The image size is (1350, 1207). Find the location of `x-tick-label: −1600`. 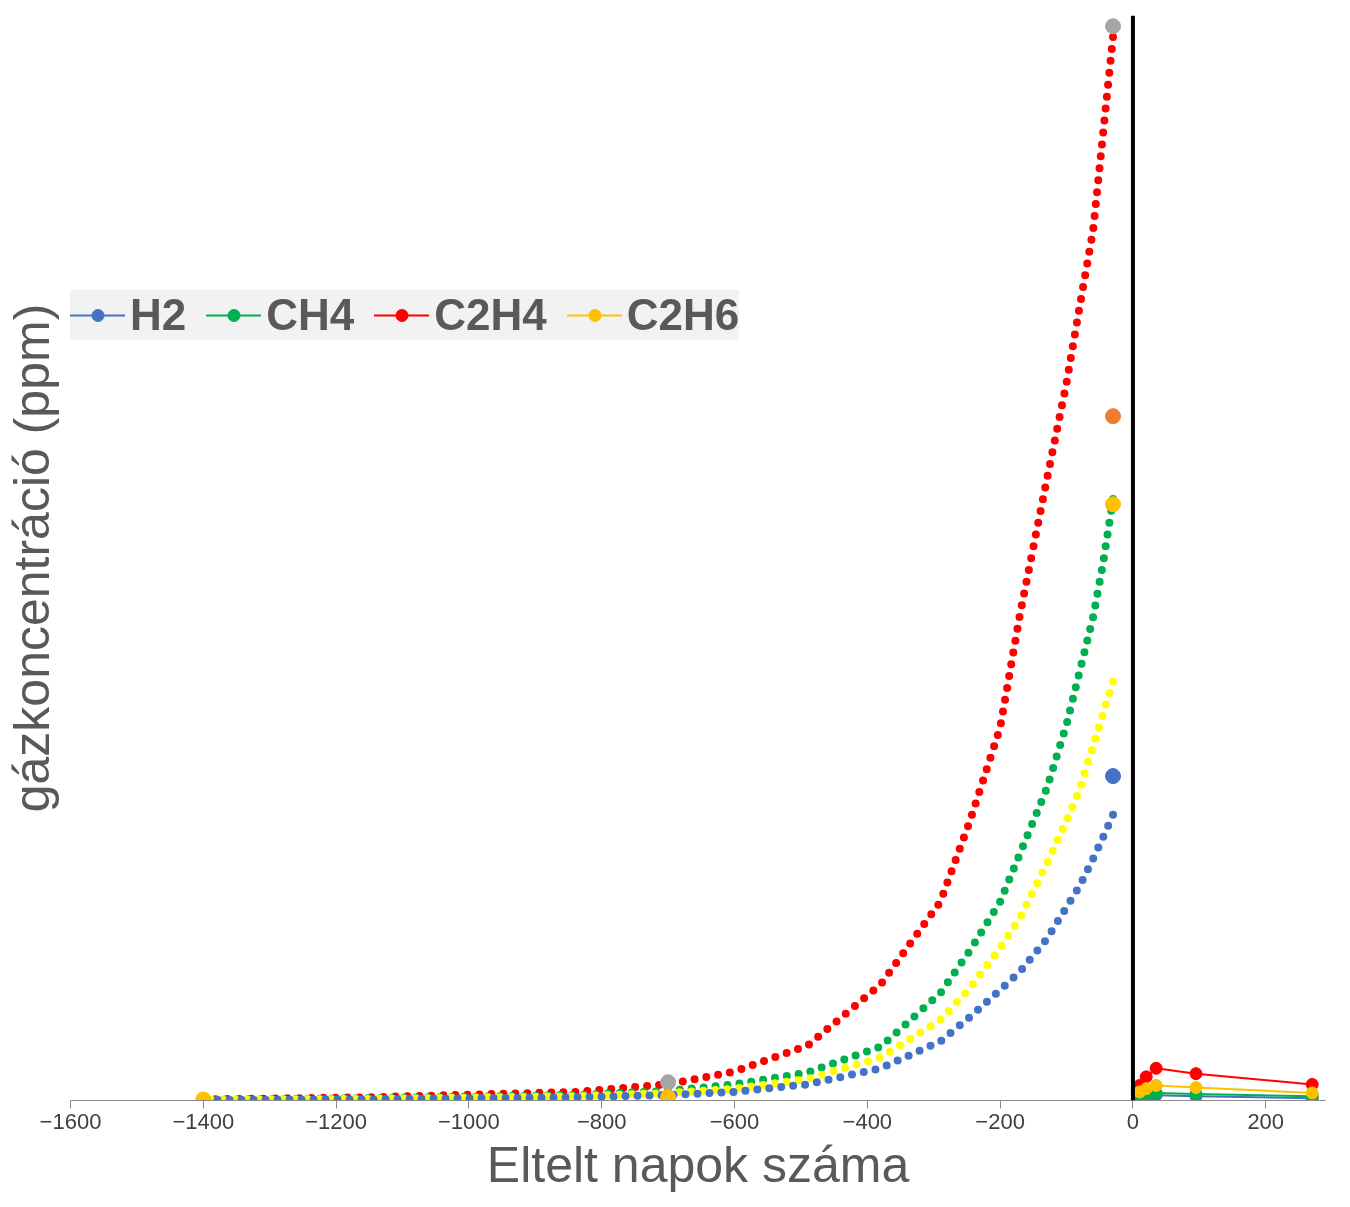

x-tick-label: −1600 is located at coordinates (70, 1121).